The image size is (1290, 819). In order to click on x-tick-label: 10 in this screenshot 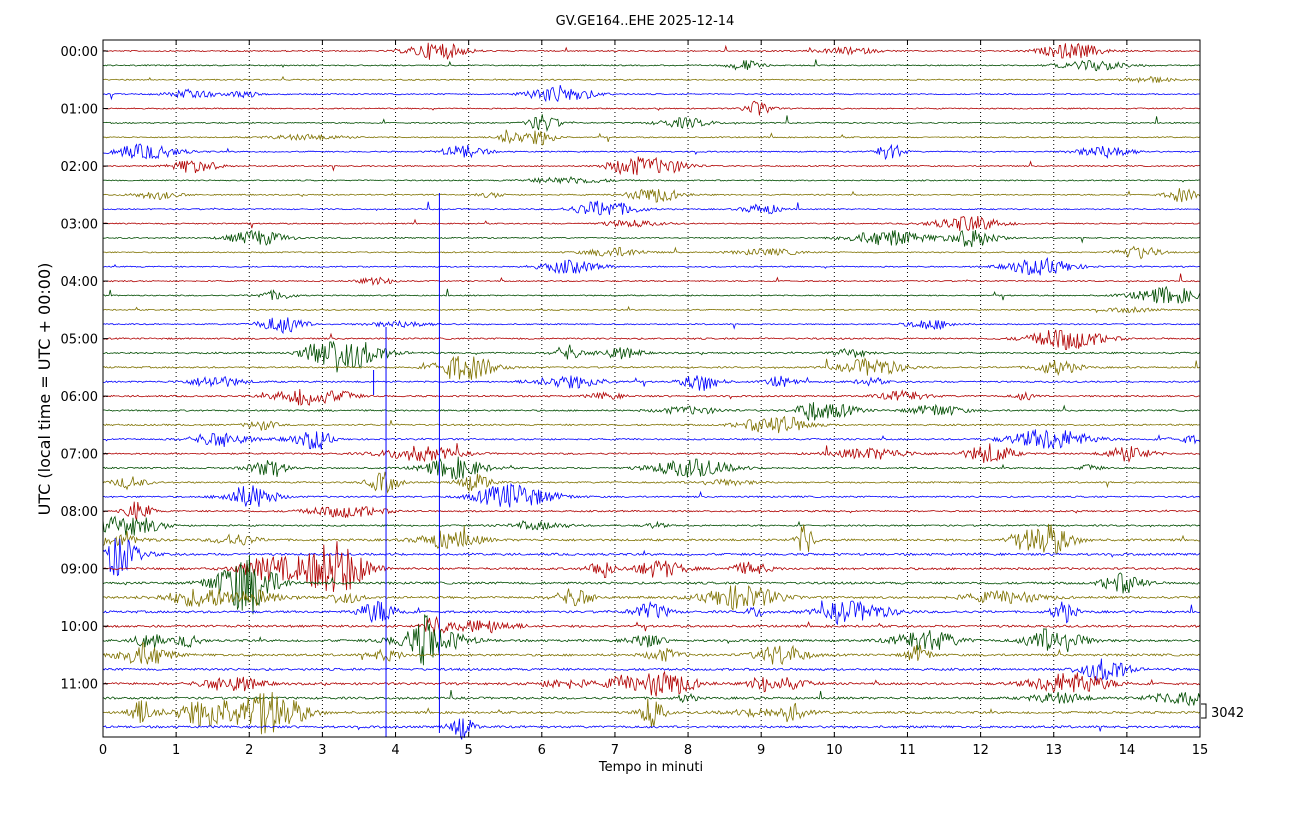, I will do `click(834, 750)`.